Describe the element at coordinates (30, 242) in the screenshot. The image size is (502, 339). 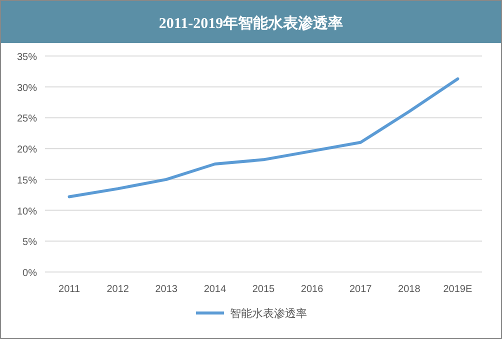
I see `y-tick-label: 5%` at that location.